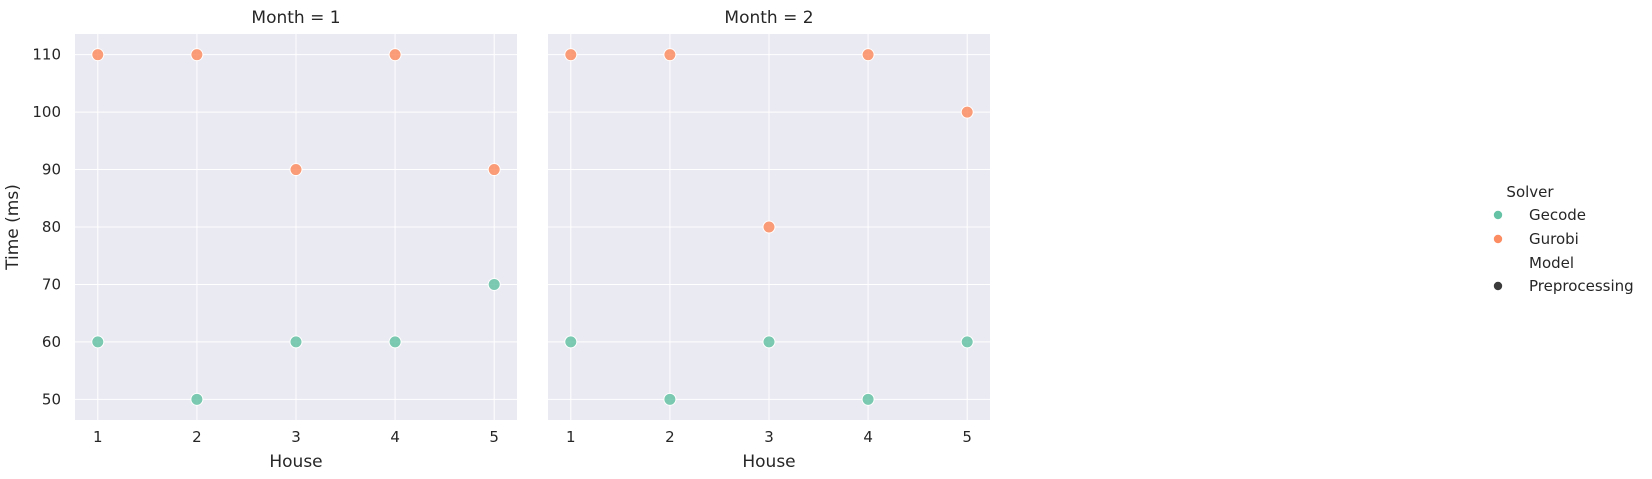 Image resolution: width=1652 pixels, height=479 pixels. What do you see at coordinates (51, 399) in the screenshot?
I see `y-tick-label: 50` at bounding box center [51, 399].